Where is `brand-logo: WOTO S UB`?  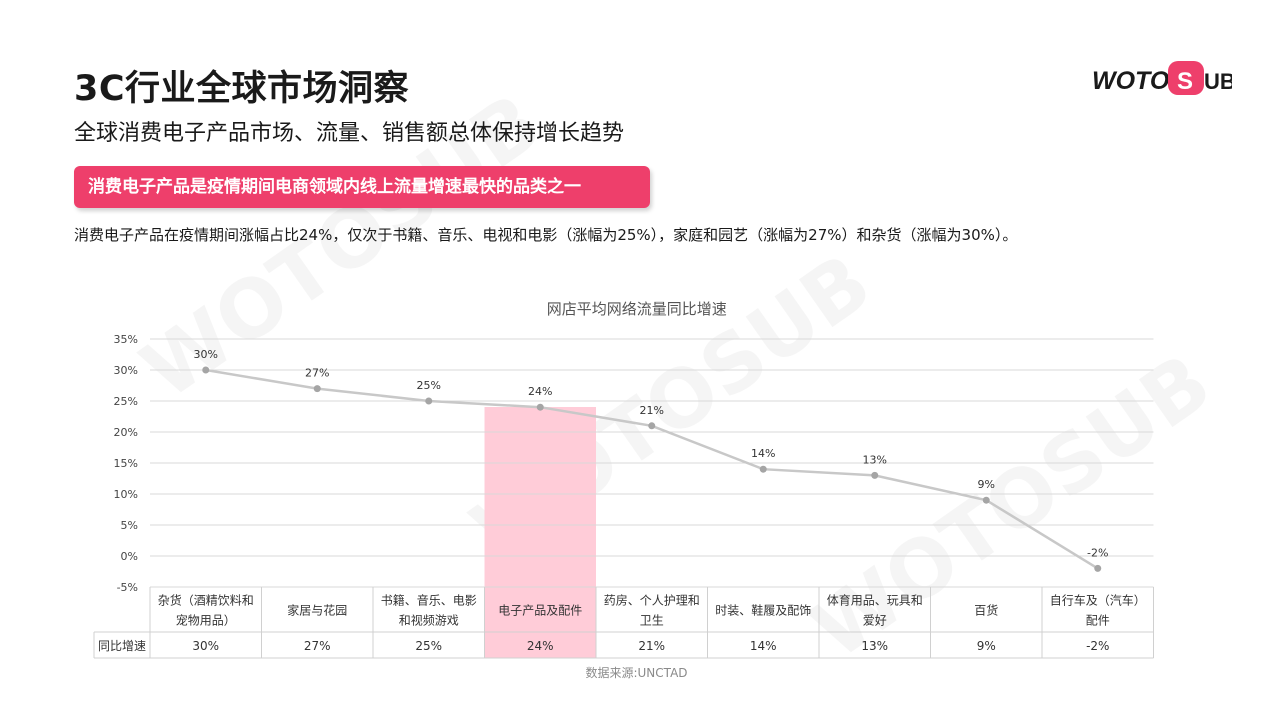
brand-logo: WOTO S UB is located at coordinates (1162, 78).